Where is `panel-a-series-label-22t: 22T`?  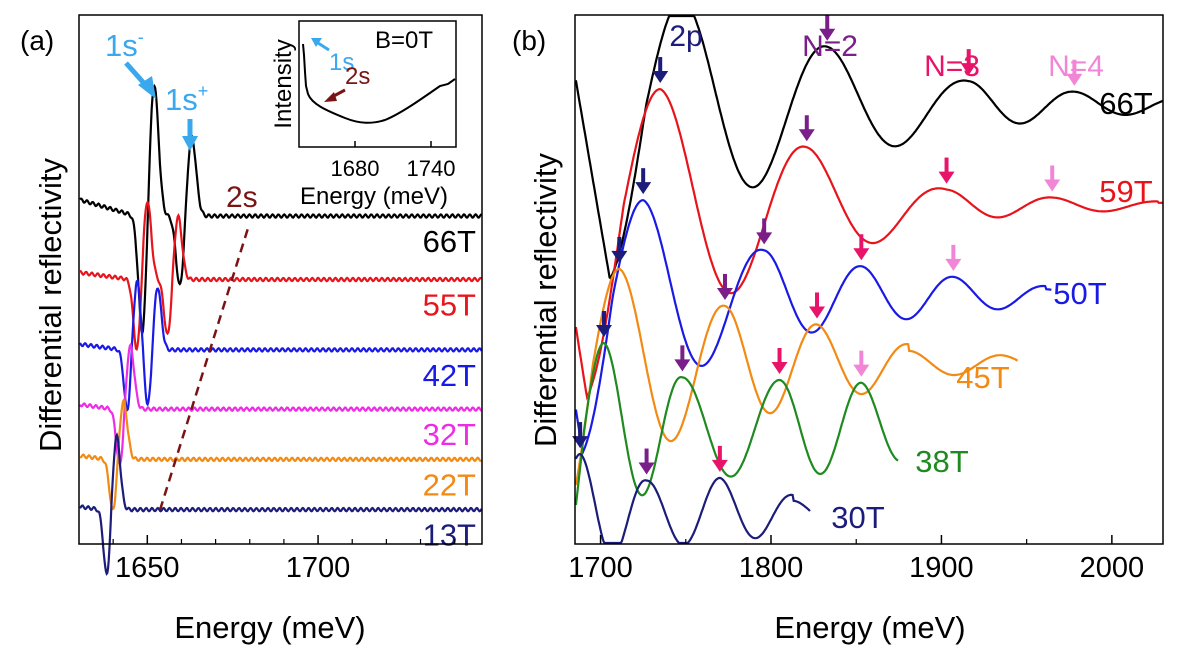 panel-a-series-label-22t: 22T is located at coordinates (449, 484).